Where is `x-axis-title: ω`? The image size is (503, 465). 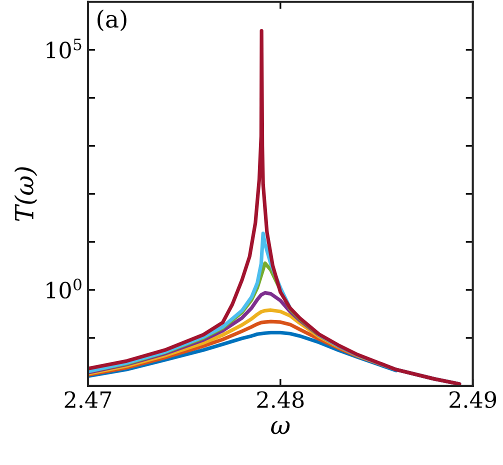
x-axis-title: ω is located at coordinates (280, 427).